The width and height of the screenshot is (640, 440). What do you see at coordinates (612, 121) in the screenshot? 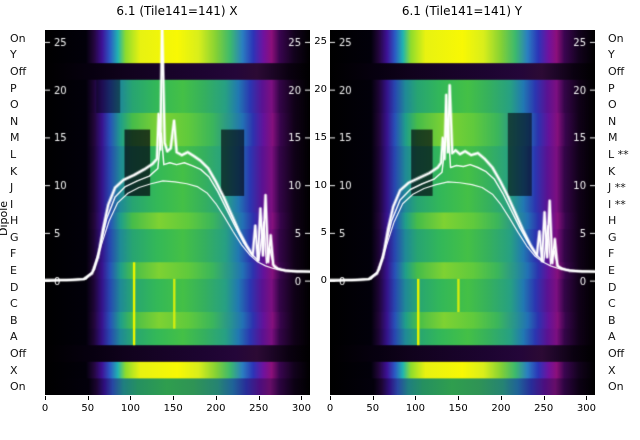
I see `row-label-right: N` at bounding box center [612, 121].